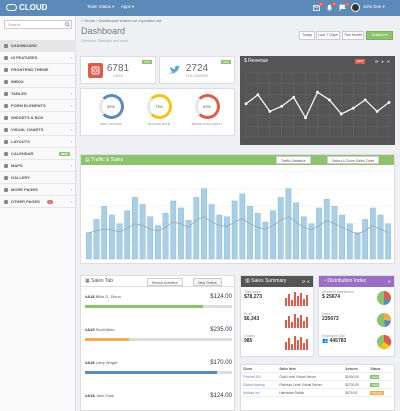 This screenshot has width=400, height=411. Describe the element at coordinates (38, 58) in the screenshot. I see `sidebar-item-ui-features: UI FEATURES ›` at that location.